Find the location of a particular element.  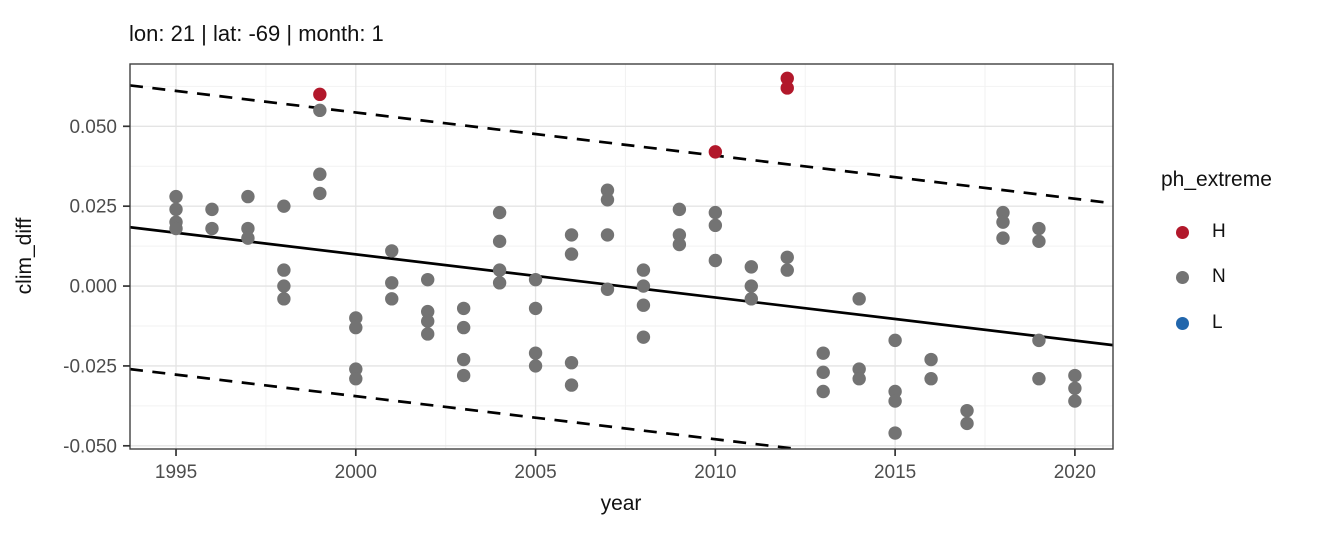

y-tick-label: -0.050 is located at coordinates (90, 446).